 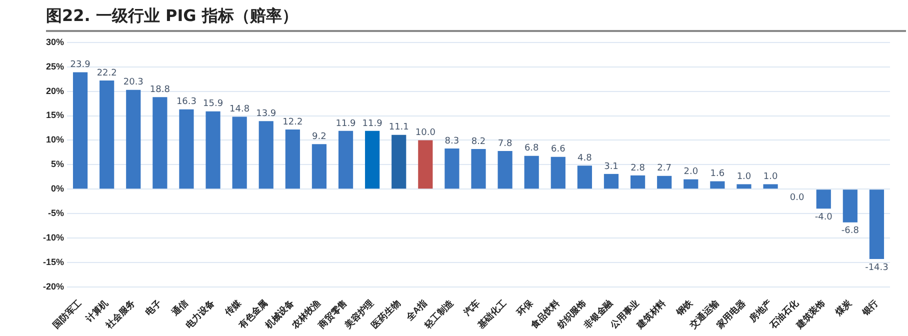 I want to click on data-label: 20.3, so click(x=133, y=83).